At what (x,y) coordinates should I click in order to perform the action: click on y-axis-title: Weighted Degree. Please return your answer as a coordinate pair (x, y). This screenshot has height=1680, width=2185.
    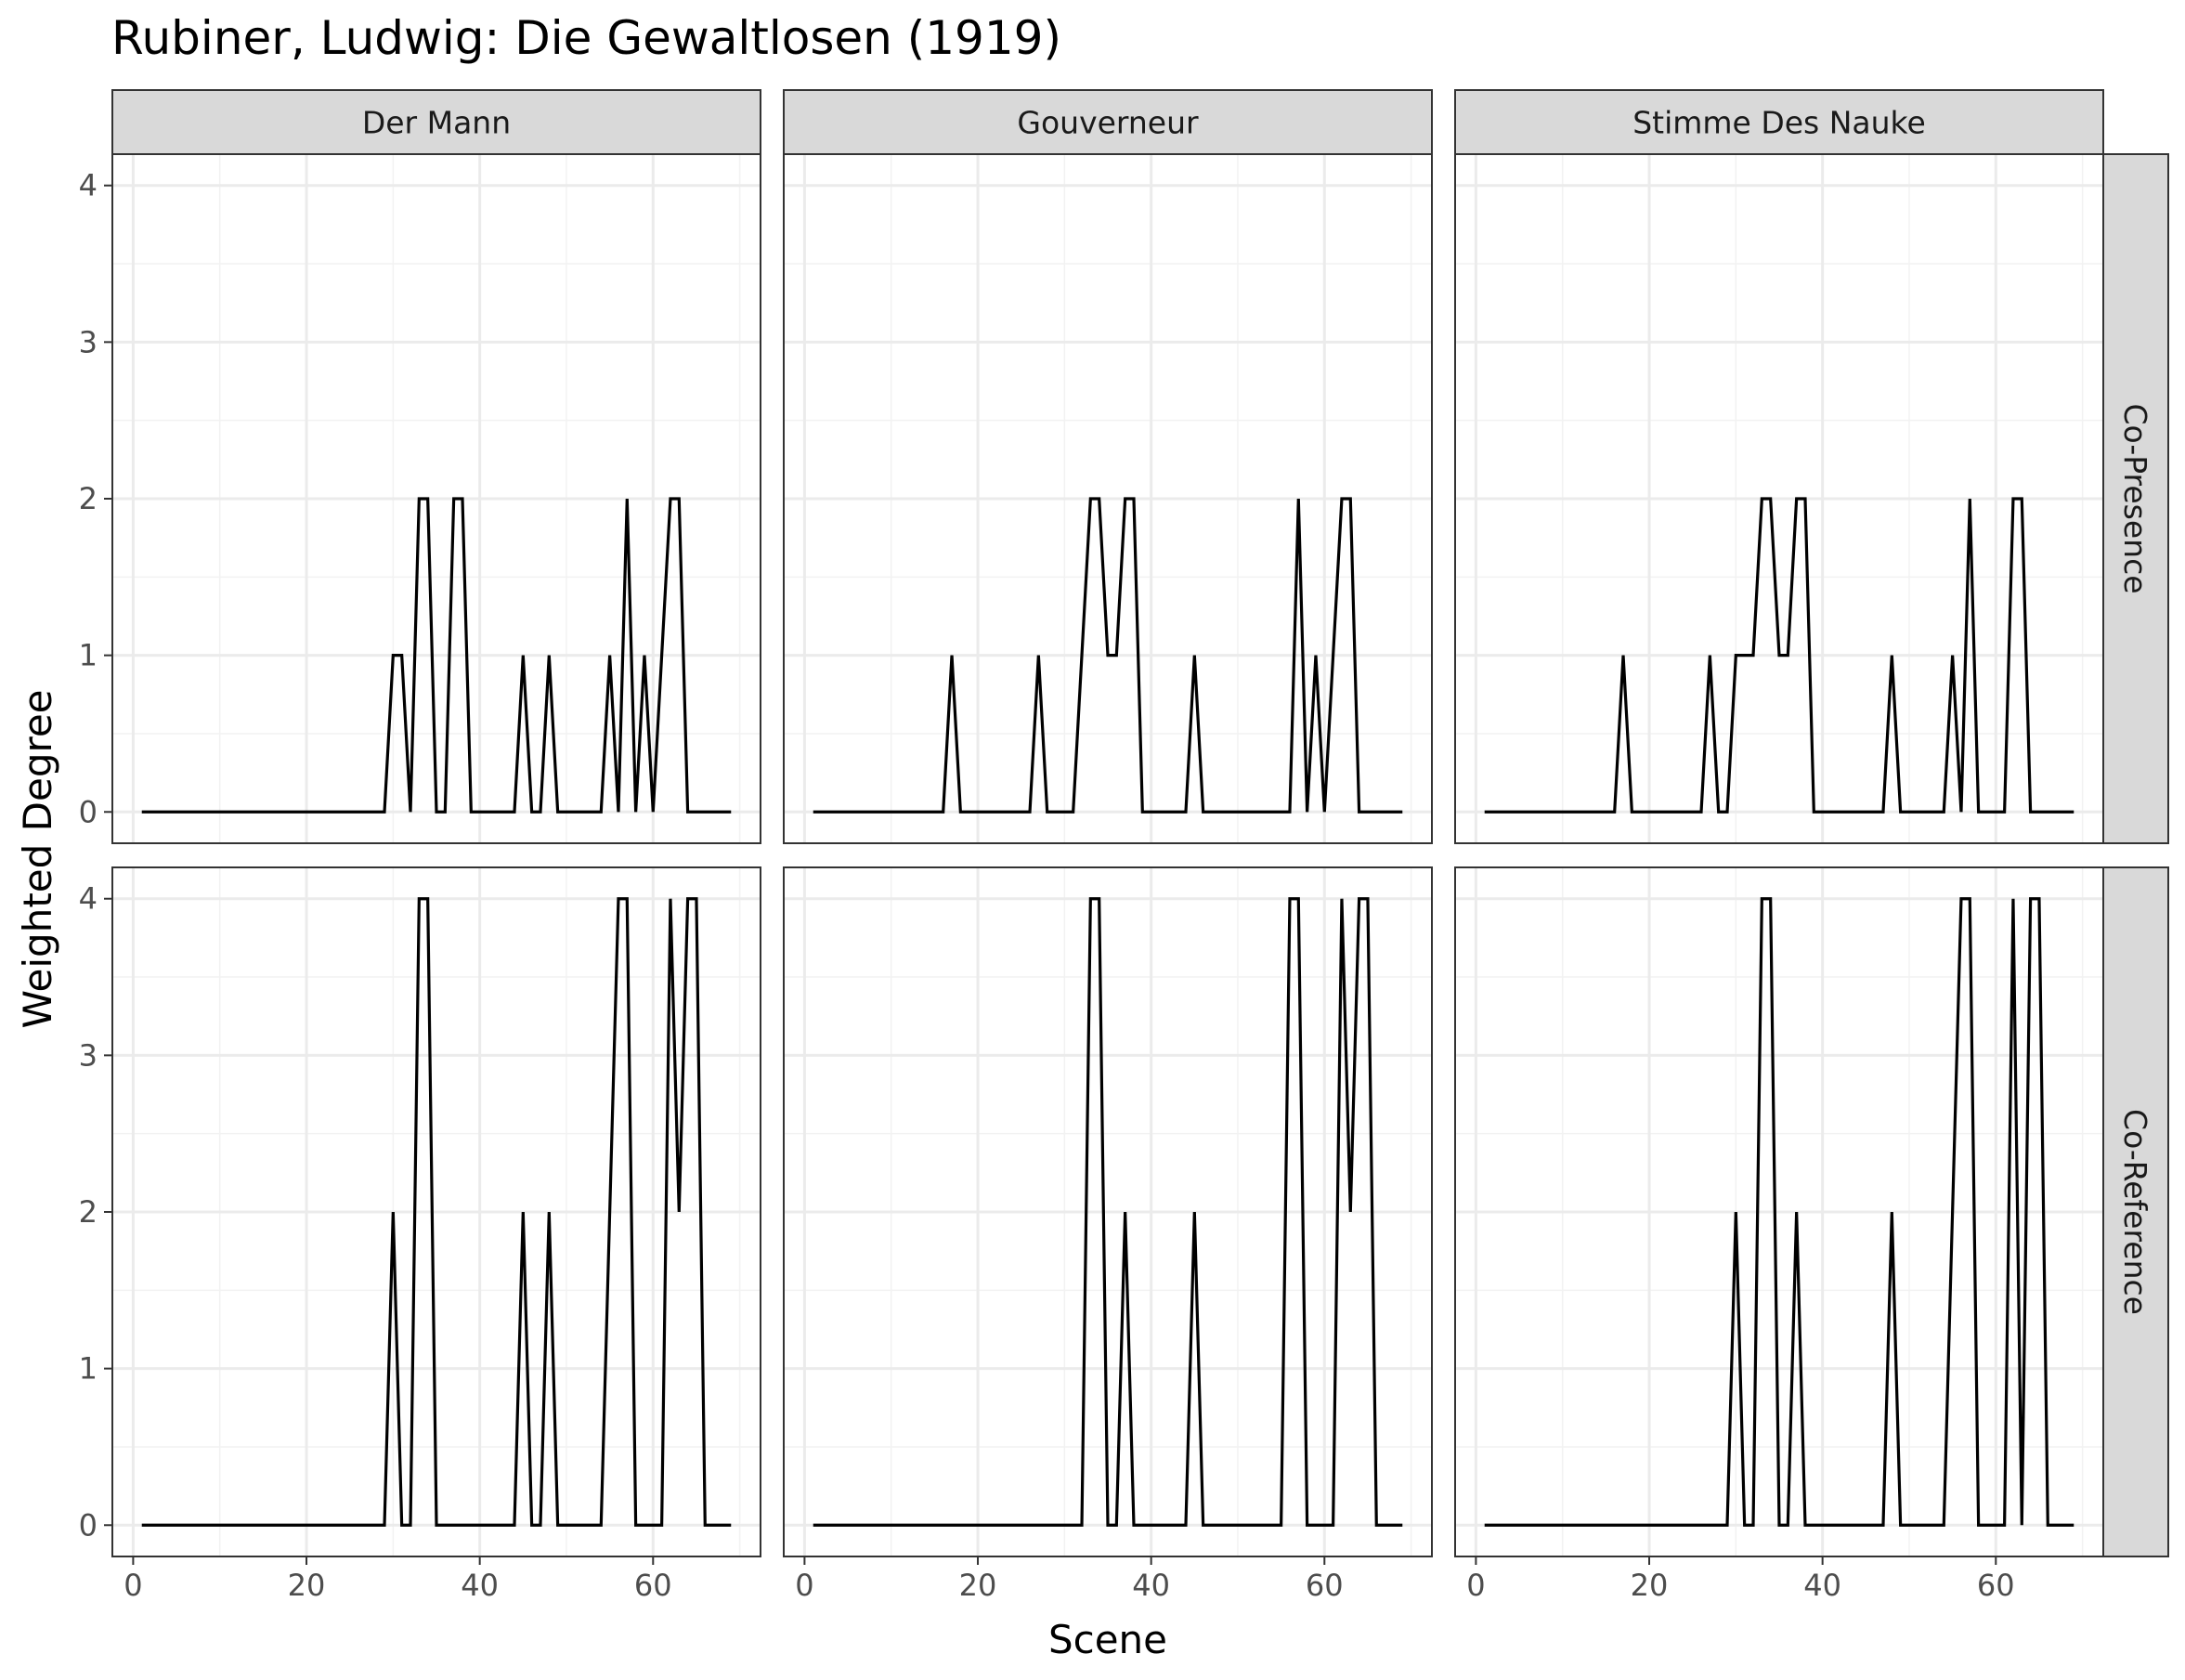
    Looking at the image, I should click on (37, 858).